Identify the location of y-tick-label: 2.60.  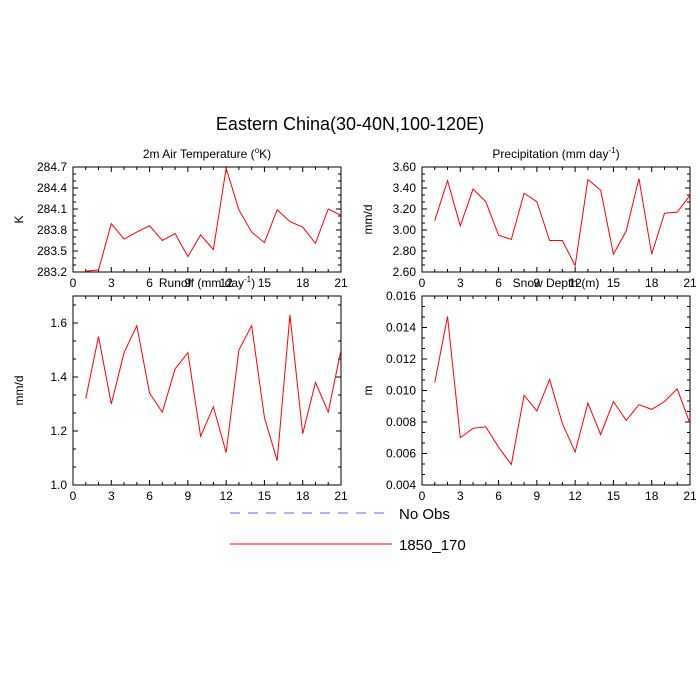
(405, 272).